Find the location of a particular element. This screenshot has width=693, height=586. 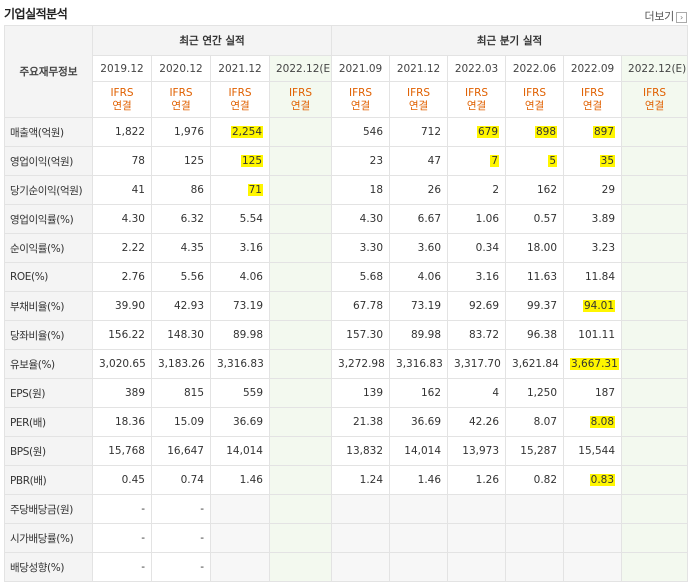

cell-value: 92.69 is located at coordinates (484, 306).